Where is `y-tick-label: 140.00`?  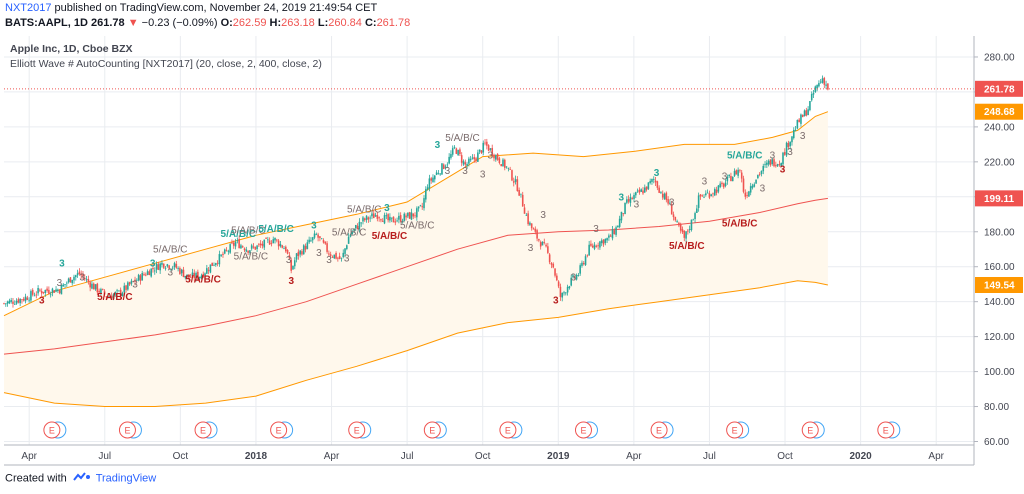
y-tick-label: 140.00 is located at coordinates (999, 302).